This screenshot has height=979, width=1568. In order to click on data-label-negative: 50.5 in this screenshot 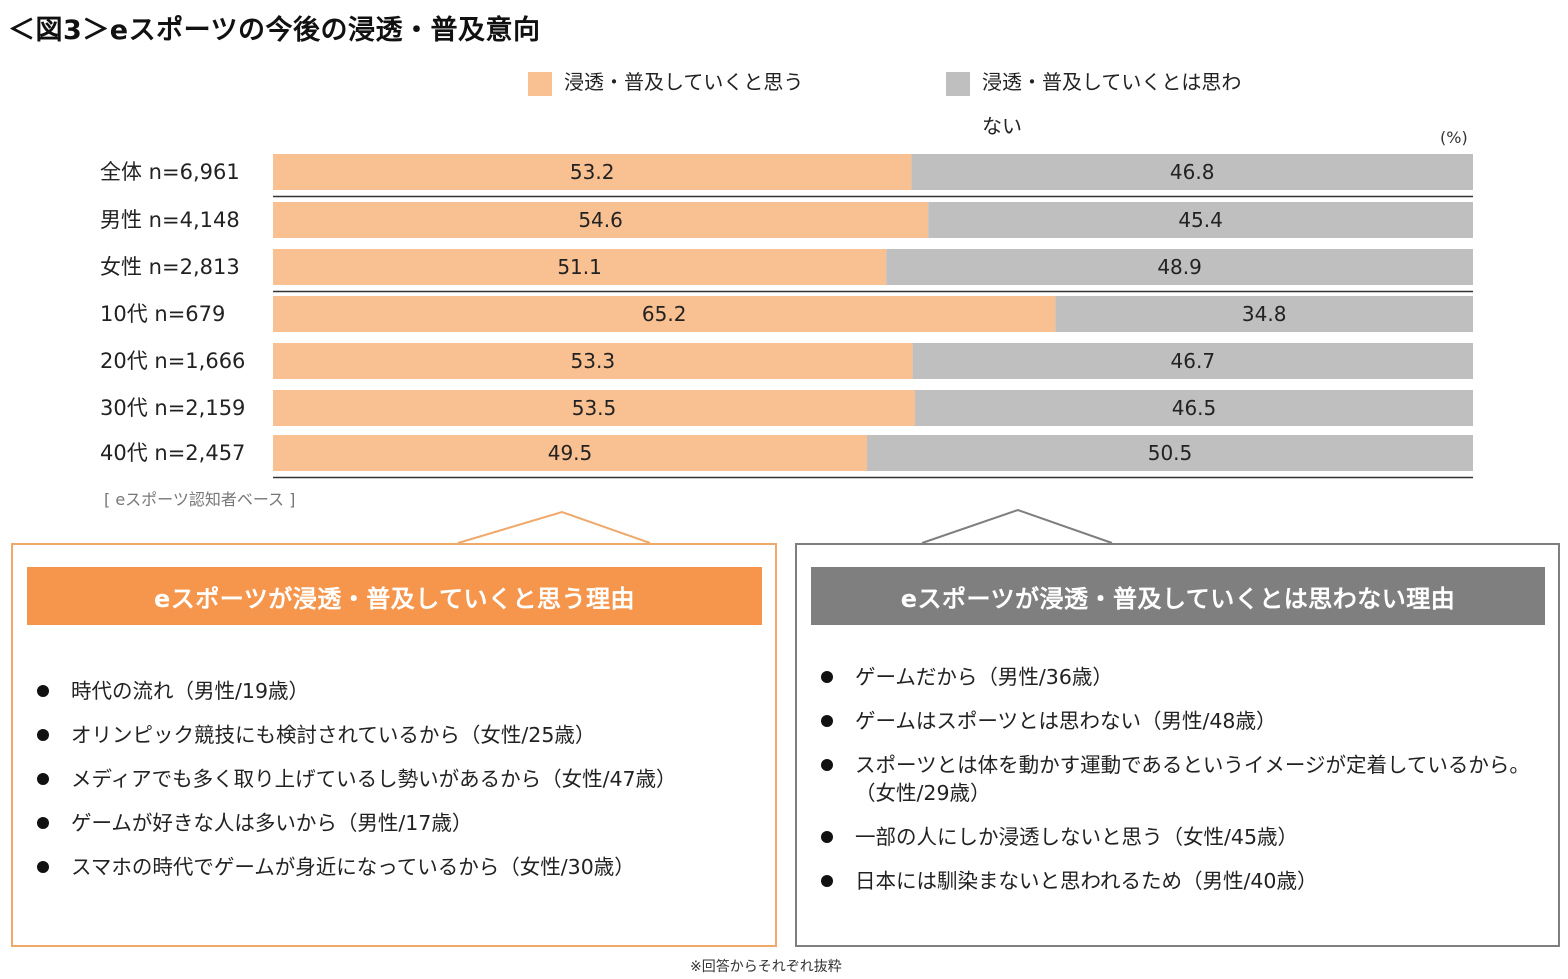, I will do `click(1170, 453)`.